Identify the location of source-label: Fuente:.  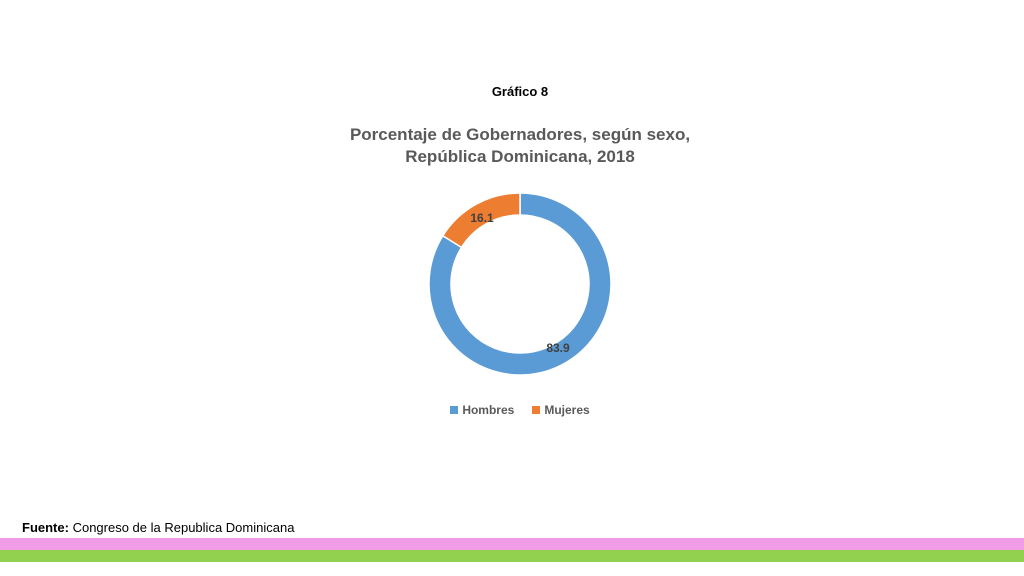
(45, 527).